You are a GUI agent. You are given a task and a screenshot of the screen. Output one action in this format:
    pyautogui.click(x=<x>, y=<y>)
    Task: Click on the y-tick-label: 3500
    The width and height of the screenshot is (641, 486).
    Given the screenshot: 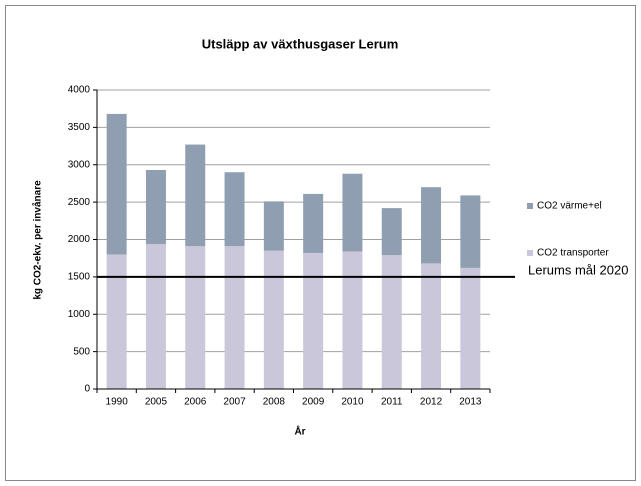 What is the action you would take?
    pyautogui.click(x=79, y=127)
    